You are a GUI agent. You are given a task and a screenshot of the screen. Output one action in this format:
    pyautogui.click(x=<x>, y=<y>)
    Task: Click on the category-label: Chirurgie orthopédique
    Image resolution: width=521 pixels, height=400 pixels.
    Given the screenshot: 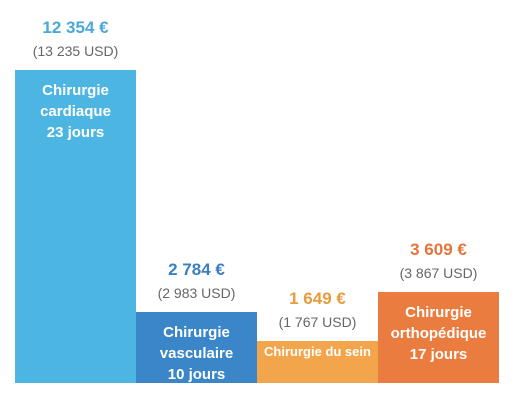 What is the action you would take?
    pyautogui.click(x=438, y=322)
    